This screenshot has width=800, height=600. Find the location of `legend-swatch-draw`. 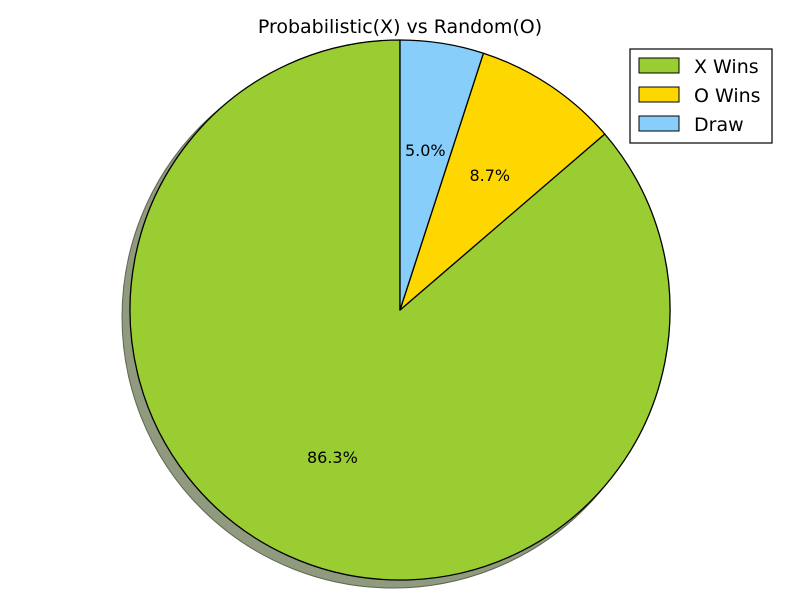

legend-swatch-draw is located at coordinates (659, 123).